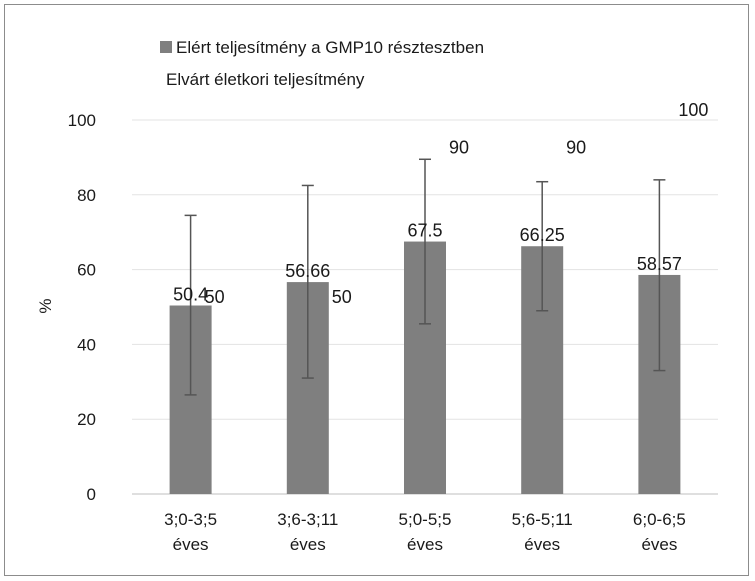  I want to click on bar-value-label: 50.4, so click(190, 295).